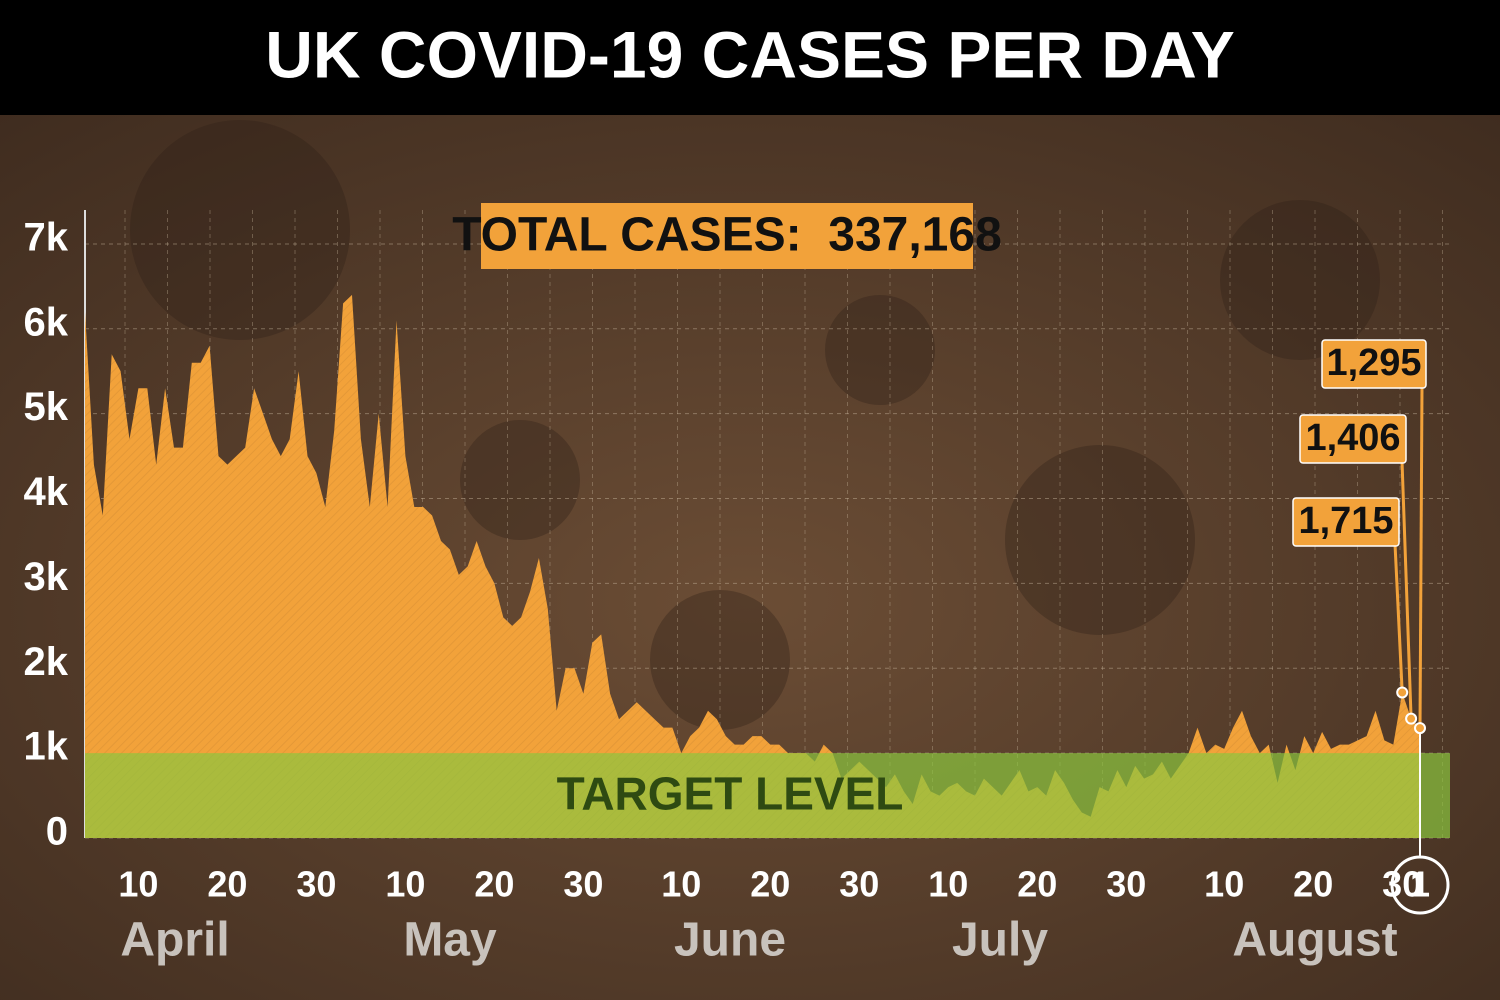  Describe the element at coordinates (174, 940) in the screenshot. I see `month-label: April` at that location.